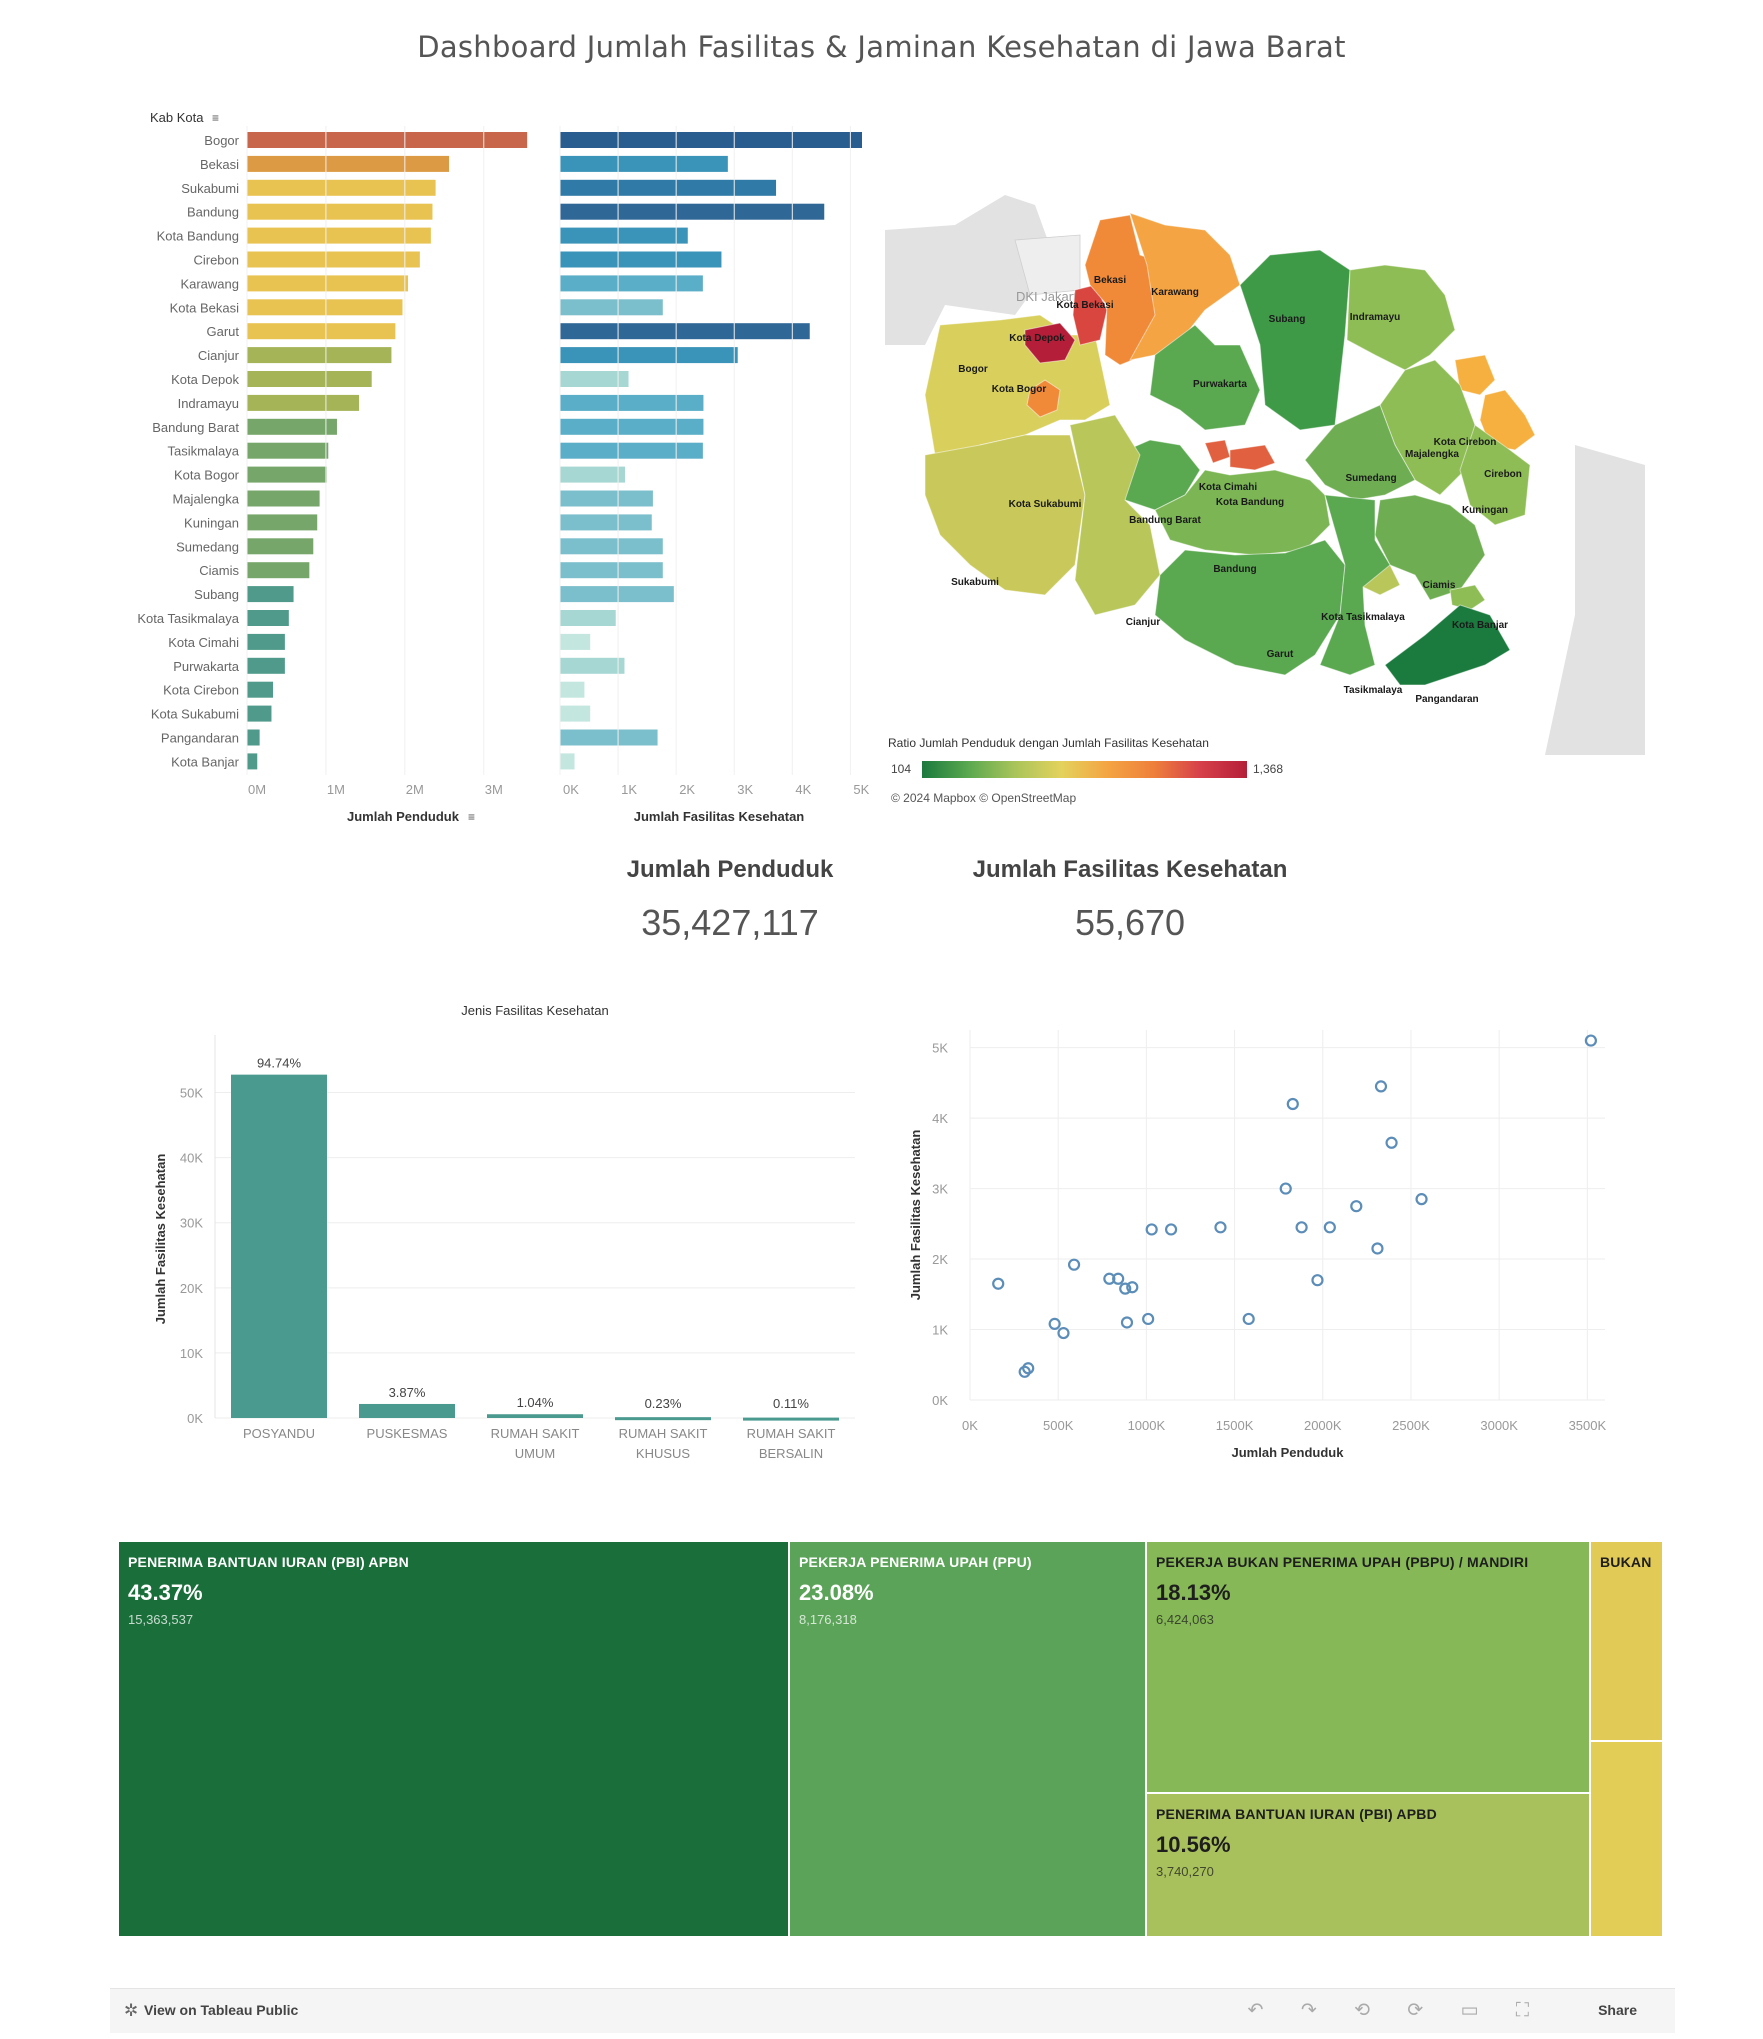 This screenshot has height=2039, width=1763. What do you see at coordinates (257, 789) in the screenshot?
I see `tick-label: 0M` at bounding box center [257, 789].